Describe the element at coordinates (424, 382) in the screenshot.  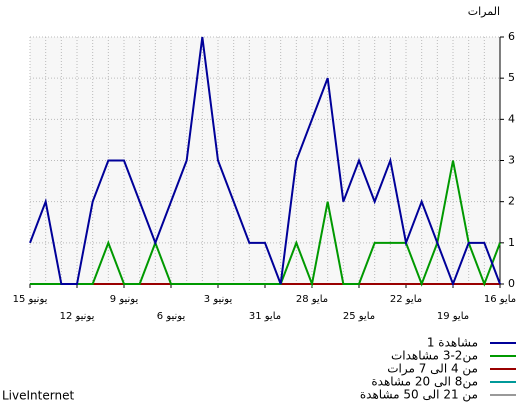
I see `legend-label: من8 الى 20 مشاهدة` at that location.